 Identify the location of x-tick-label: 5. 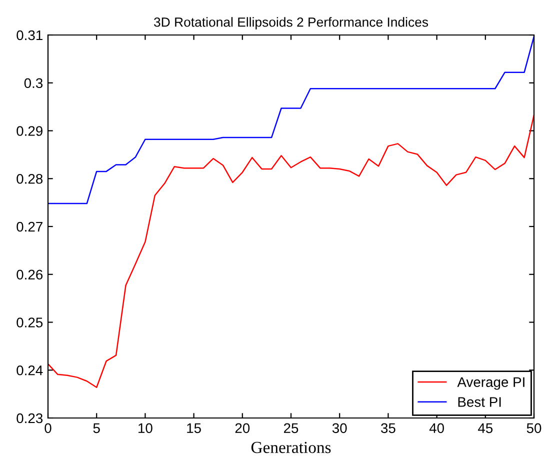
(96, 428).